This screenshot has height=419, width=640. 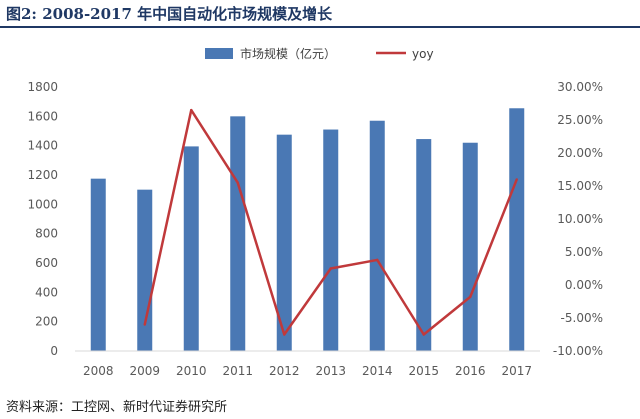 What do you see at coordinates (46, 292) in the screenshot?
I see `left-tick-label: 400` at bounding box center [46, 292].